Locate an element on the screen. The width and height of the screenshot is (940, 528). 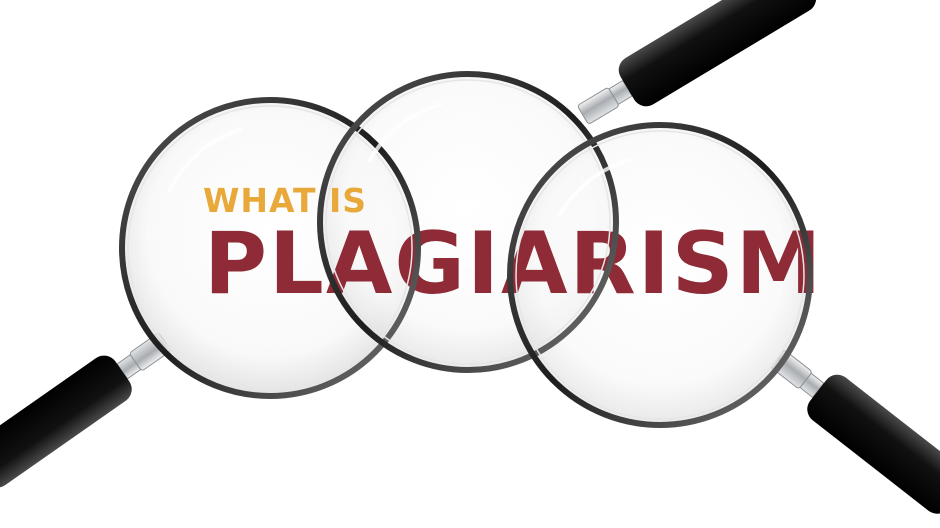
lens-highlights is located at coordinates (400, 160).